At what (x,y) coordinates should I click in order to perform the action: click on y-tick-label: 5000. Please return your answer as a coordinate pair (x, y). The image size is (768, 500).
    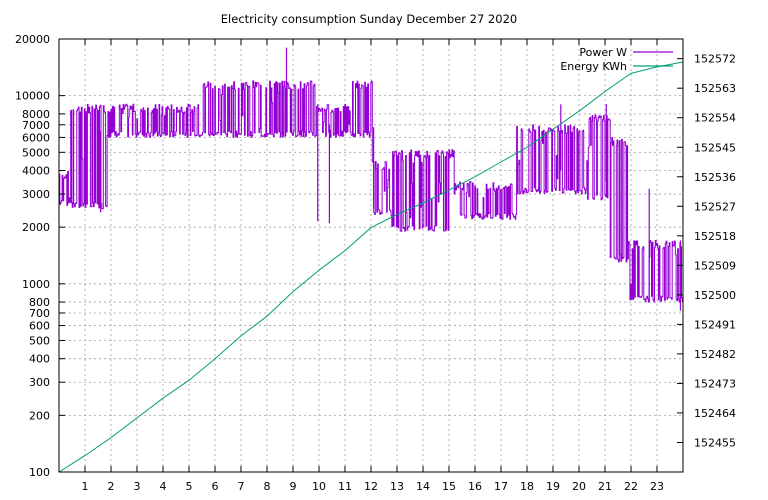
    Looking at the image, I should click on (36, 152).